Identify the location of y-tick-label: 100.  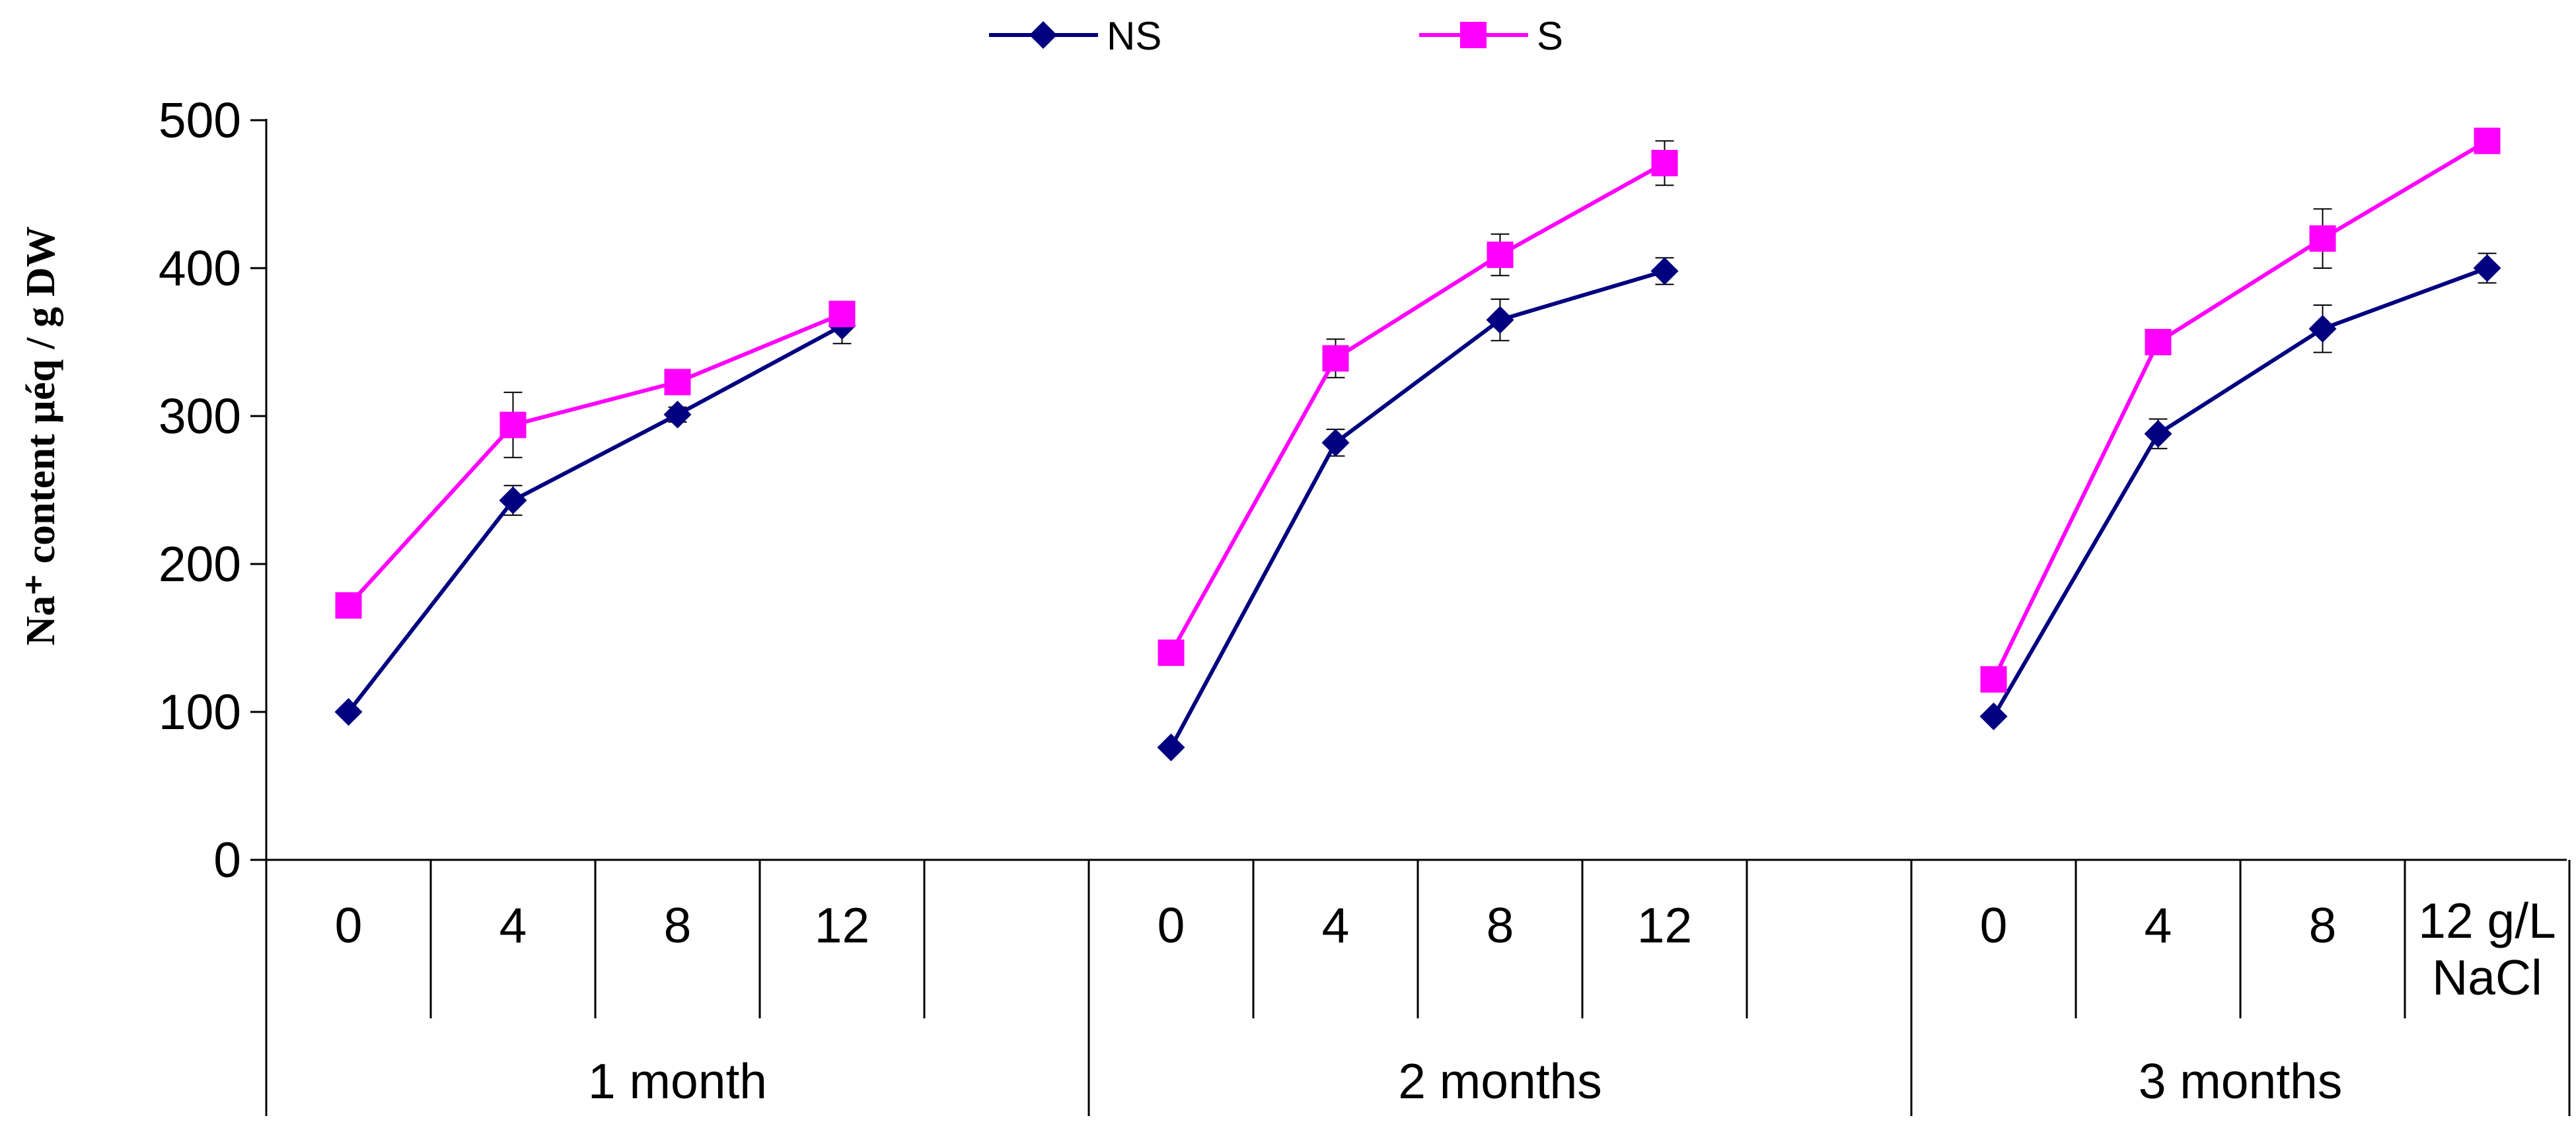
(200, 712).